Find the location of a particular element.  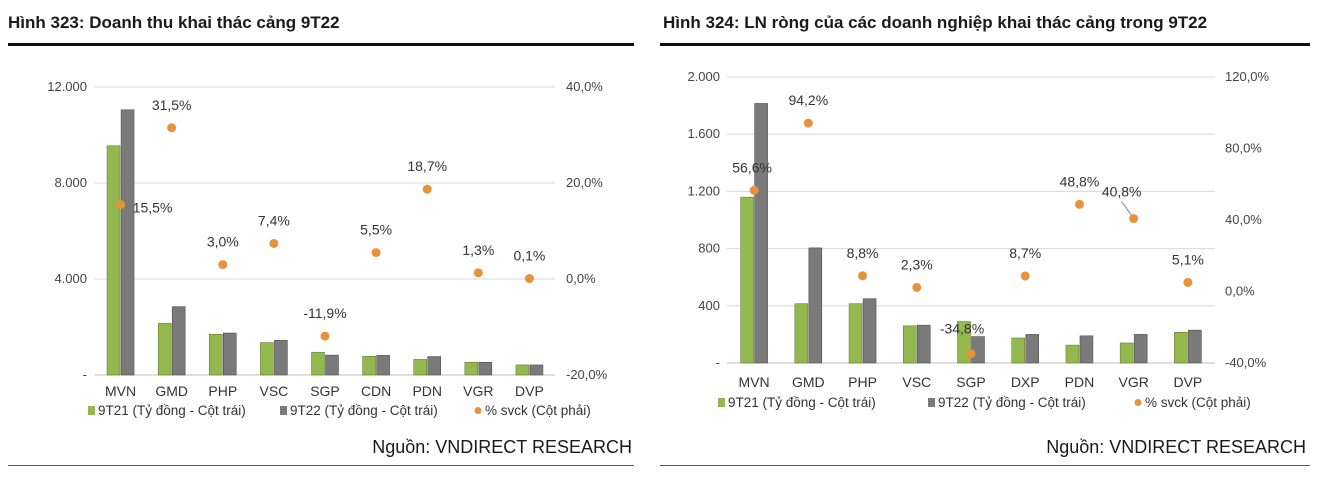

growth-data-label: 0,1% is located at coordinates (529, 256).